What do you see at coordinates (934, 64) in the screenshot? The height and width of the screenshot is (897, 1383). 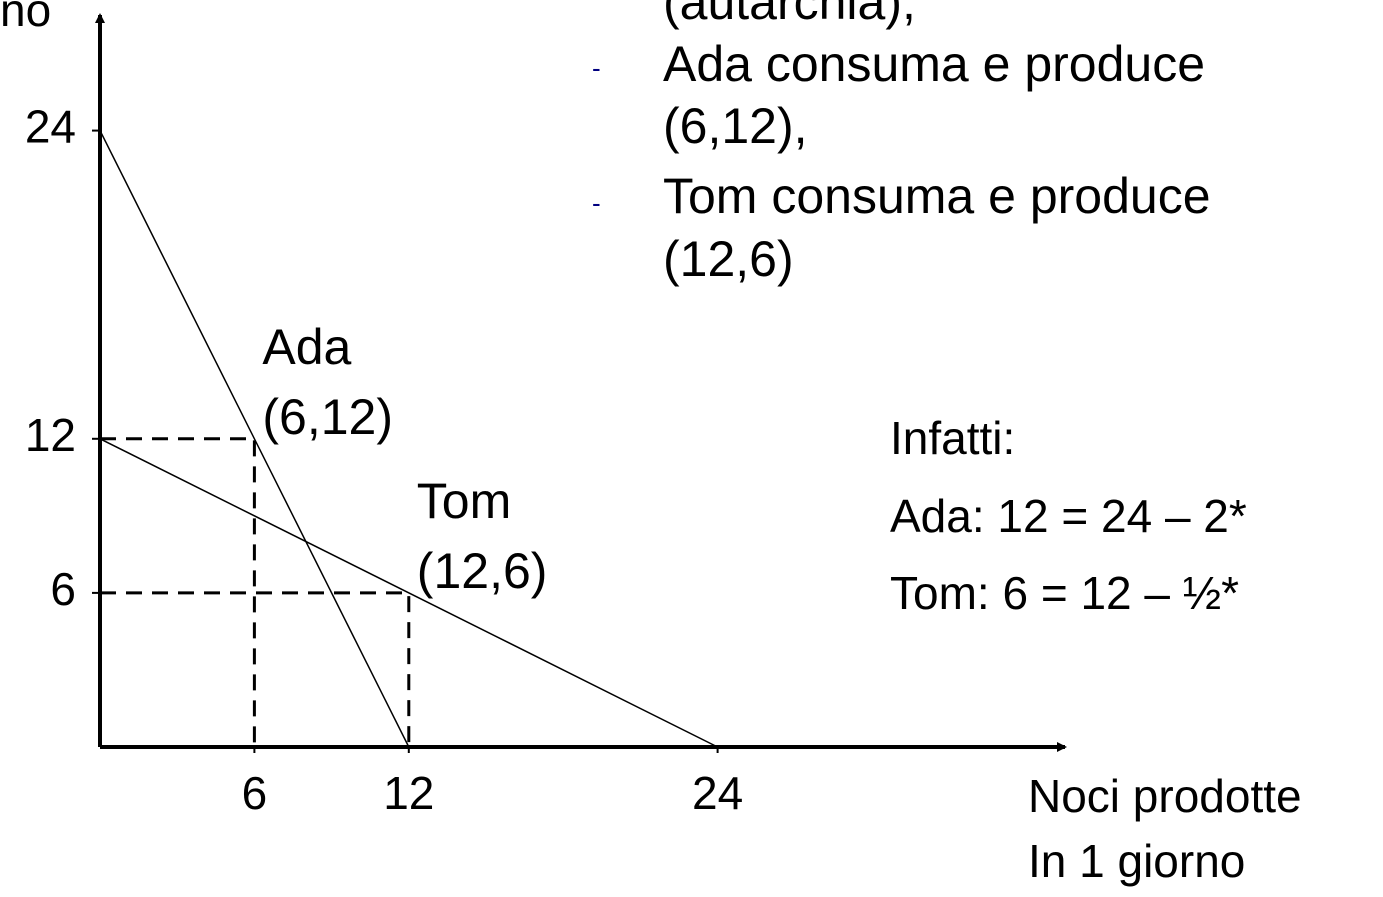 I see `note-text: Ada consuma e produce` at bounding box center [934, 64].